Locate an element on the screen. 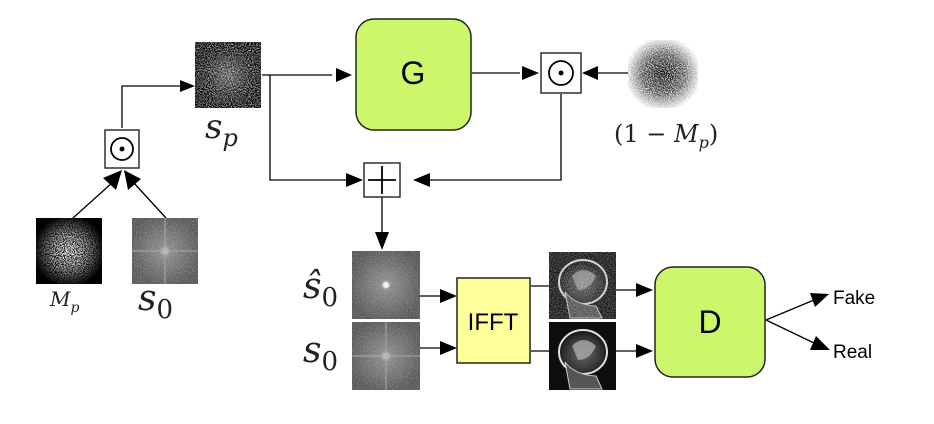  wire-s0-to-hadamard is located at coordinates (149, 200).